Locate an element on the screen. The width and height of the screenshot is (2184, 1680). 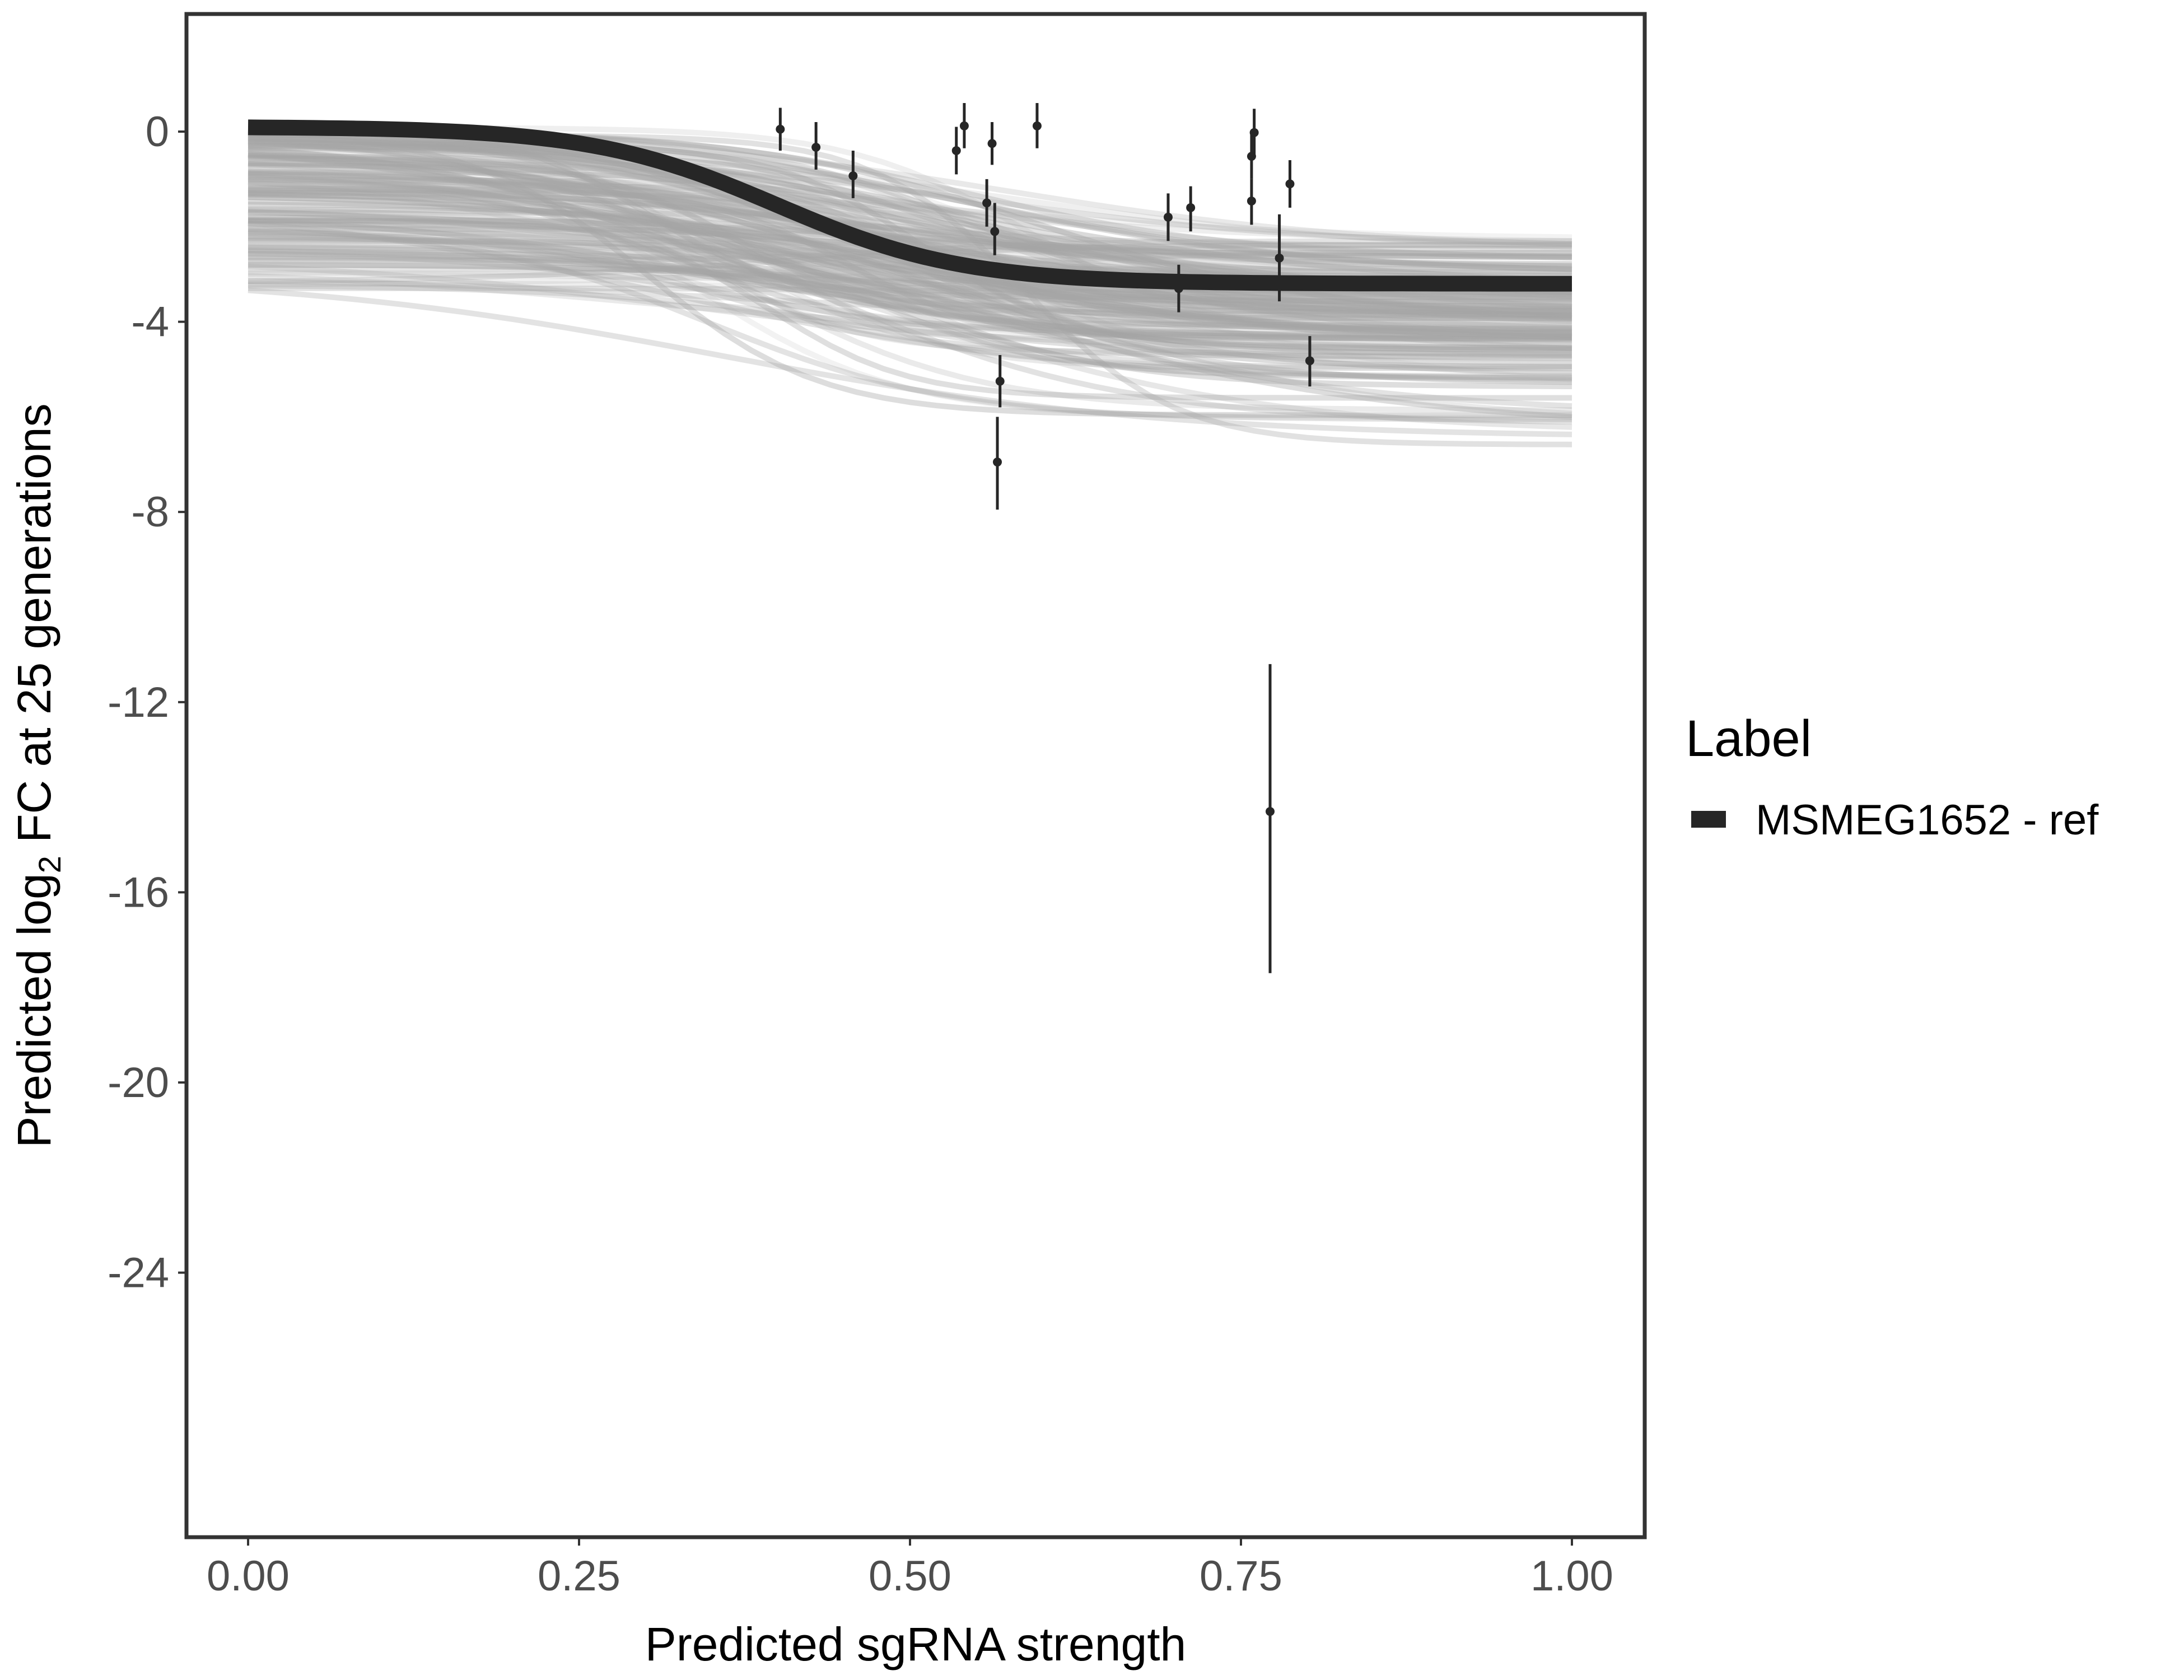
y-axis-title: Predicted log2 FC at 25 generations is located at coordinates (38, 775).